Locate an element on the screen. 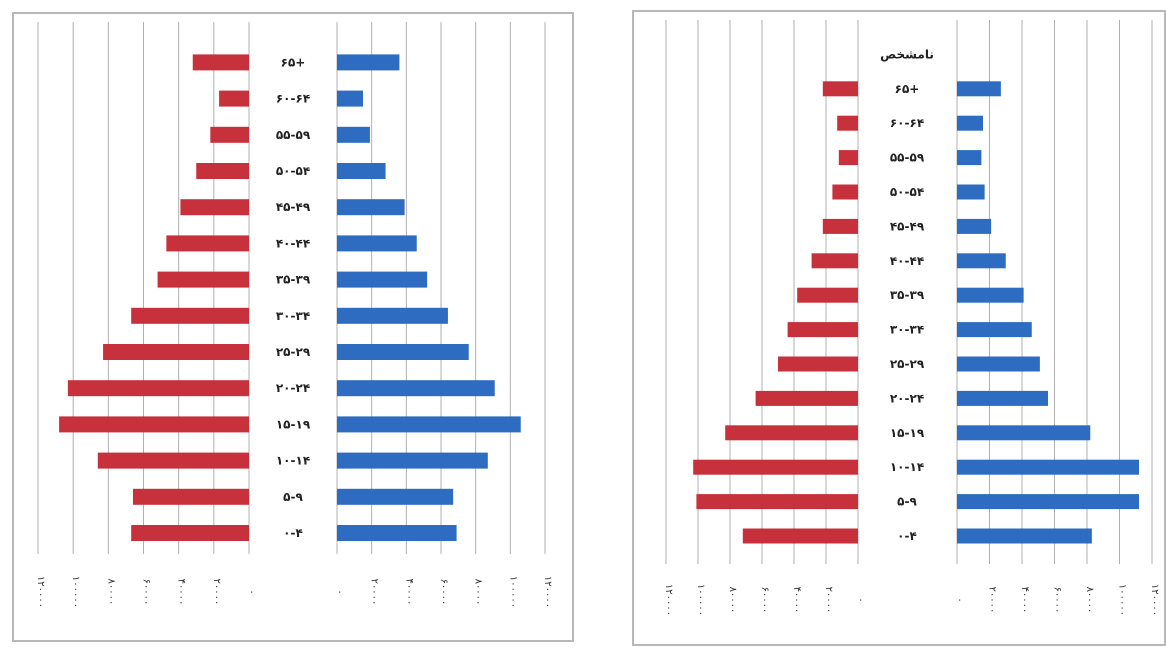 The width and height of the screenshot is (1166, 648). tick-label-right-4: ۸۰۰۰۰ is located at coordinates (478, 592).